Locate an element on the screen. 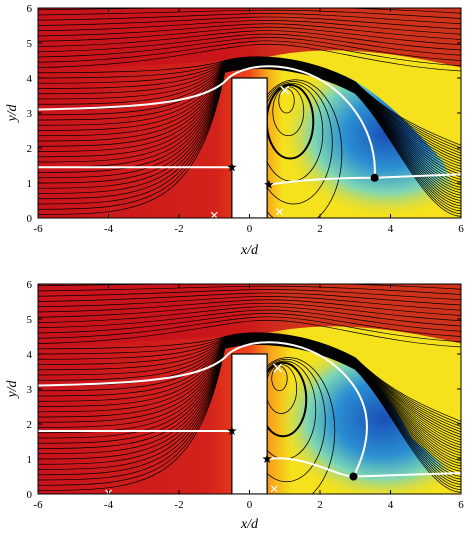 This screenshot has height=533, width=474. vortex-core-marker is located at coordinates (278, 368).